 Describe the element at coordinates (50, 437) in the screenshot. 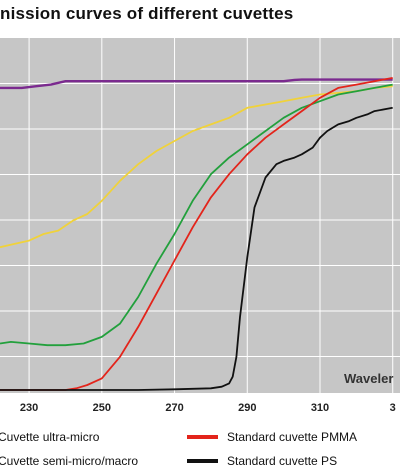

I see `legend-label-ultra-micro: Cuvette ultra-micro` at that location.